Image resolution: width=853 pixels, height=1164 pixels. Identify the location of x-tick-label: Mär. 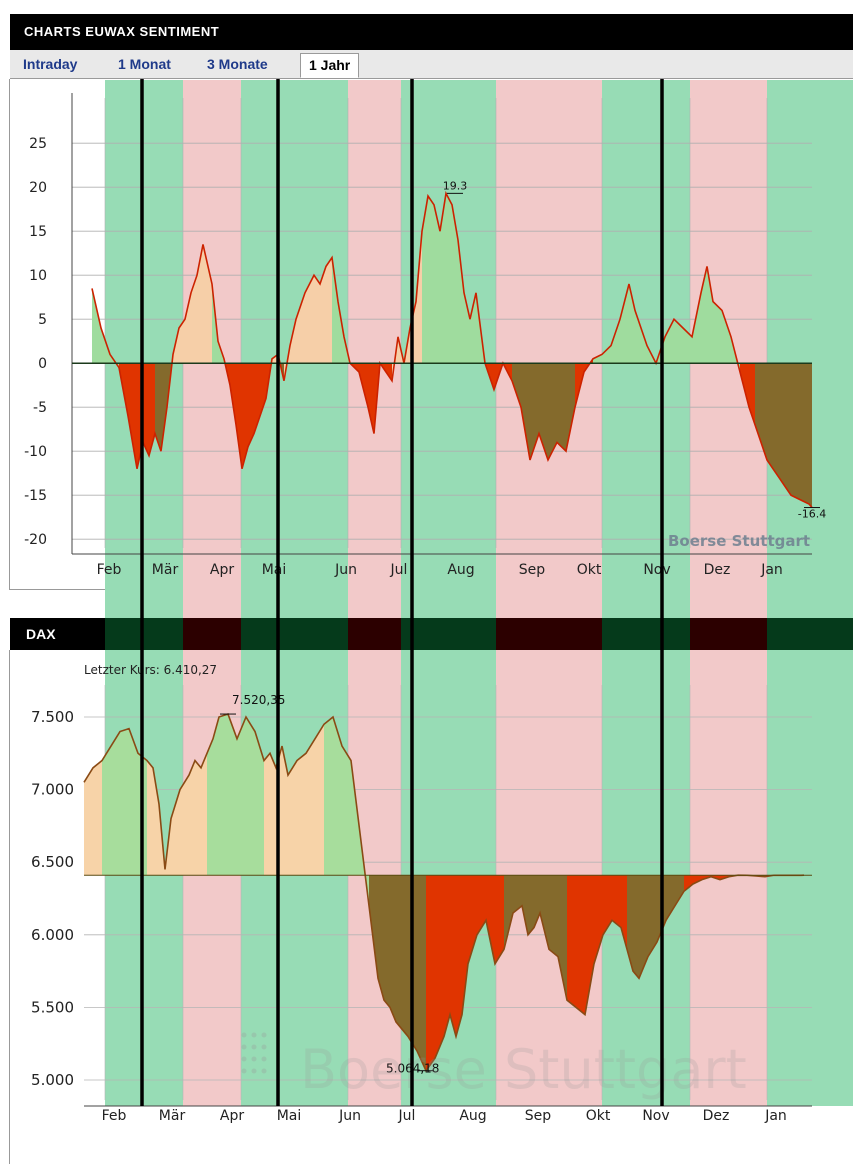
(172, 1116).